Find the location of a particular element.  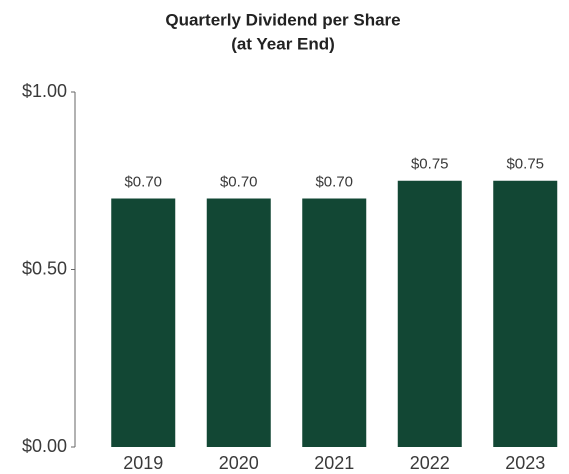

chart-title: Quarterly Dividend per Share is located at coordinates (282, 19).